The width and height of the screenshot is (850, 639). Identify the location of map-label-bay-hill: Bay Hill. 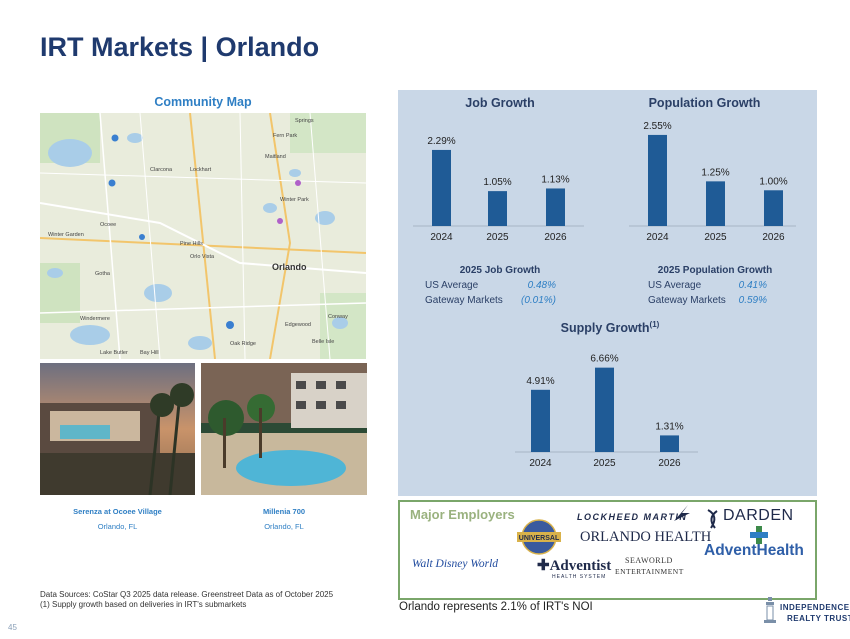
(149, 353).